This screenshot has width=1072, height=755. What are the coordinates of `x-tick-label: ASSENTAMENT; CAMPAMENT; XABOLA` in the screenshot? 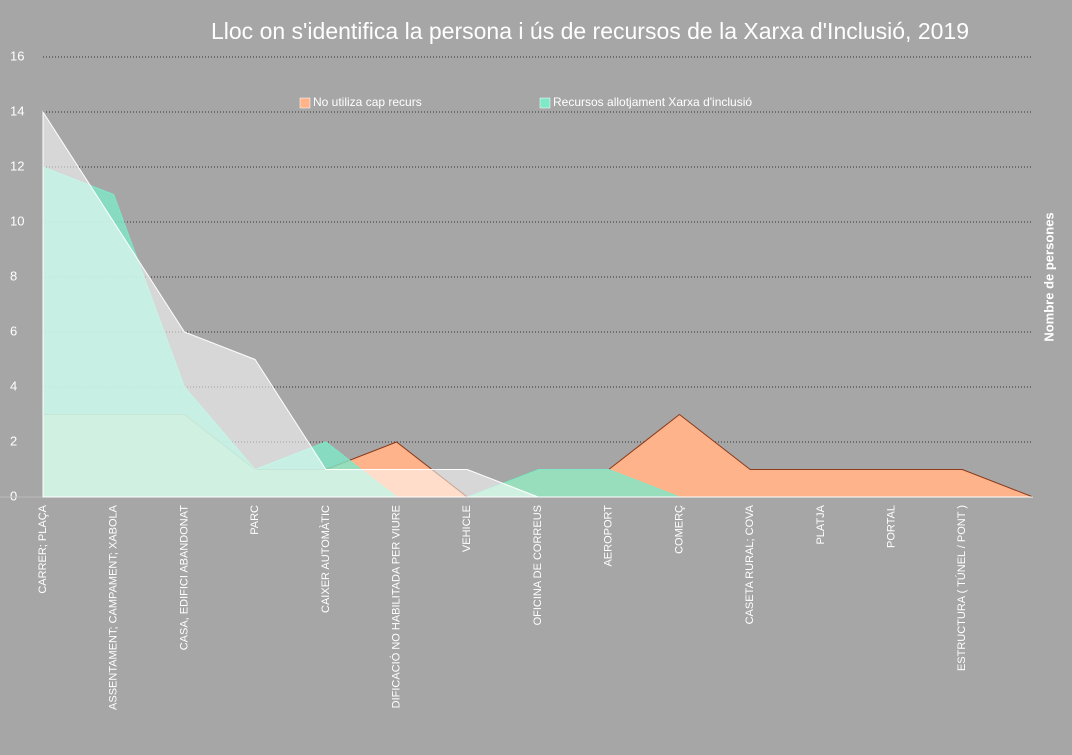 It's located at (114, 607).